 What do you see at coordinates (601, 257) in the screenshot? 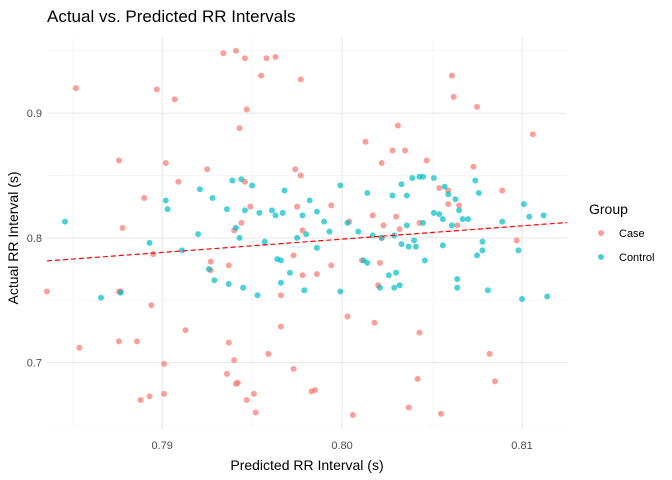
I see `legend-key-control` at bounding box center [601, 257].